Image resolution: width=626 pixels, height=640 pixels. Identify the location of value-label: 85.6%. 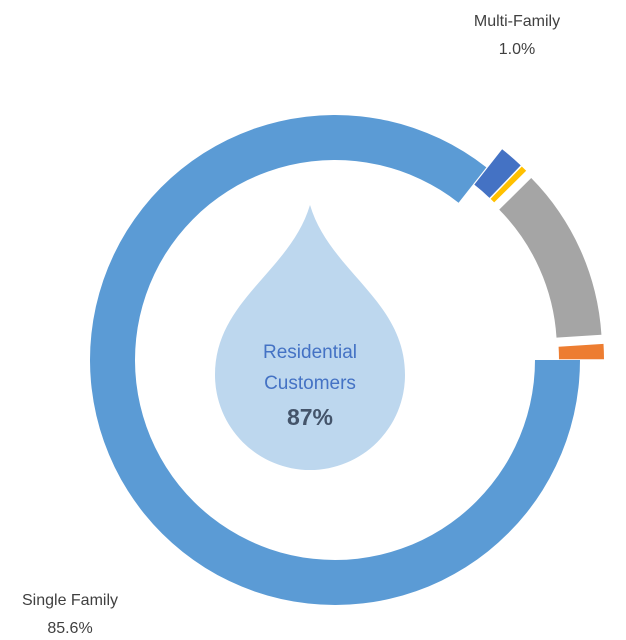
(69, 628).